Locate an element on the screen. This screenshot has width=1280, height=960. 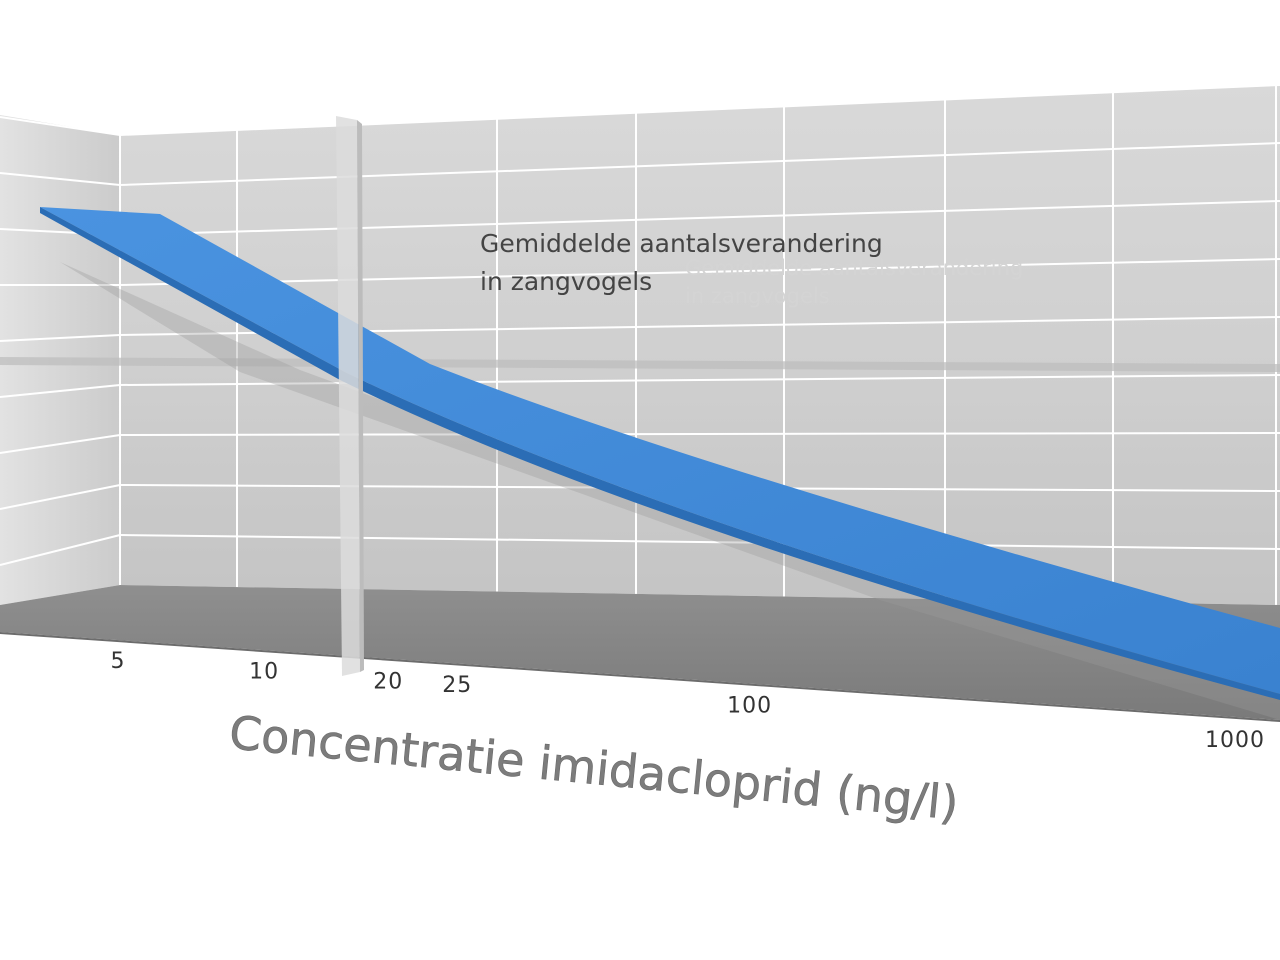
x-tick-label: 25 is located at coordinates (457, 685).